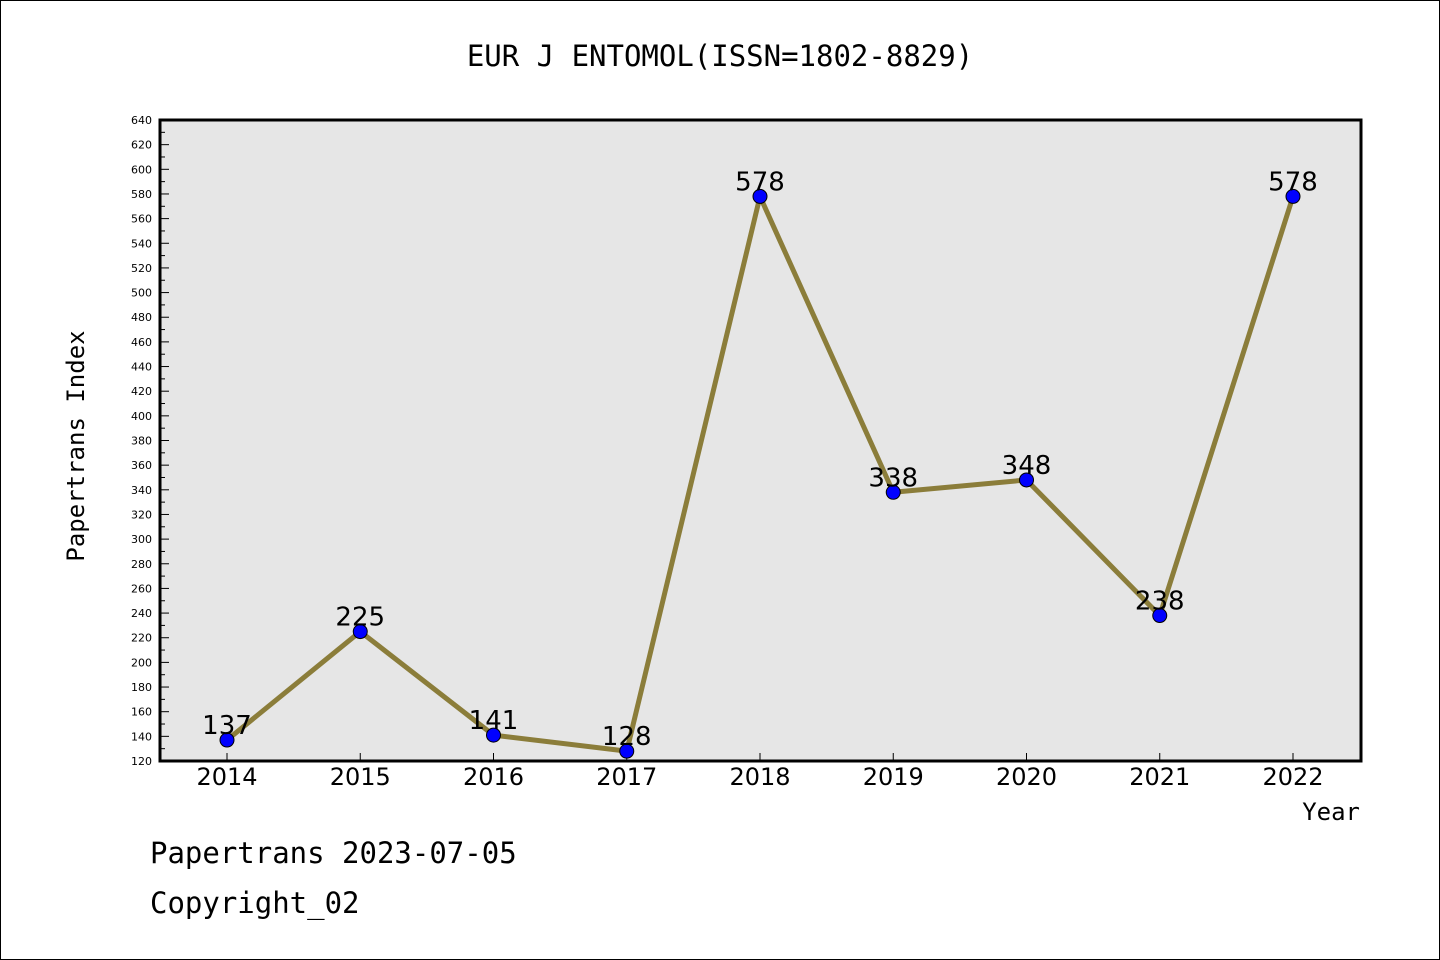 The height and width of the screenshot is (960, 1440). What do you see at coordinates (141, 761) in the screenshot?
I see `y-tick-label: 120` at bounding box center [141, 761].